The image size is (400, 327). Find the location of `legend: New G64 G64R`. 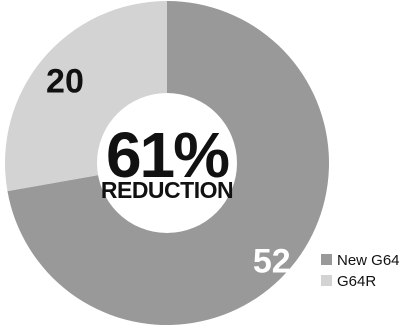

legend: New G64 G64R is located at coordinates (360, 271).